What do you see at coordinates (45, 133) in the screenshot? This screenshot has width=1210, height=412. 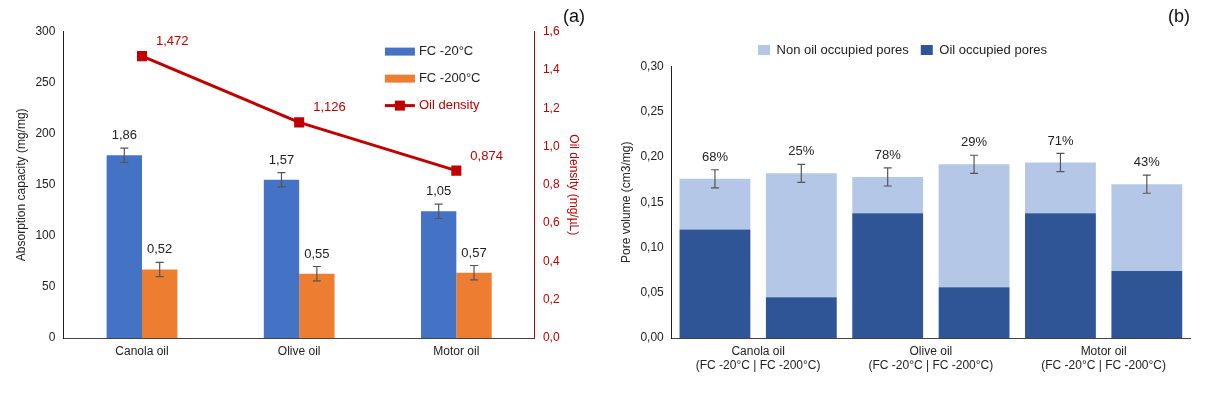 I see `y-tick-label: 200` at bounding box center [45, 133].